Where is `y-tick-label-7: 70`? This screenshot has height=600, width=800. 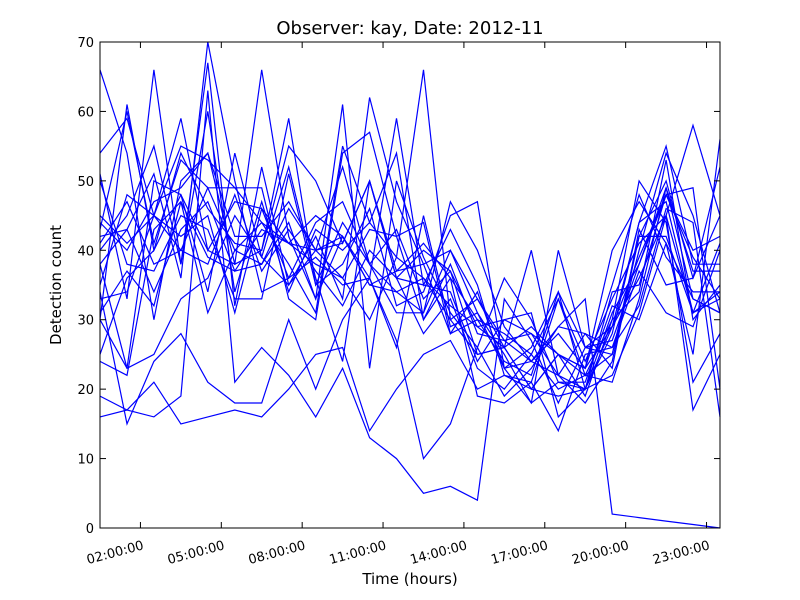
y-tick-label-7: 70 is located at coordinates (85, 43).